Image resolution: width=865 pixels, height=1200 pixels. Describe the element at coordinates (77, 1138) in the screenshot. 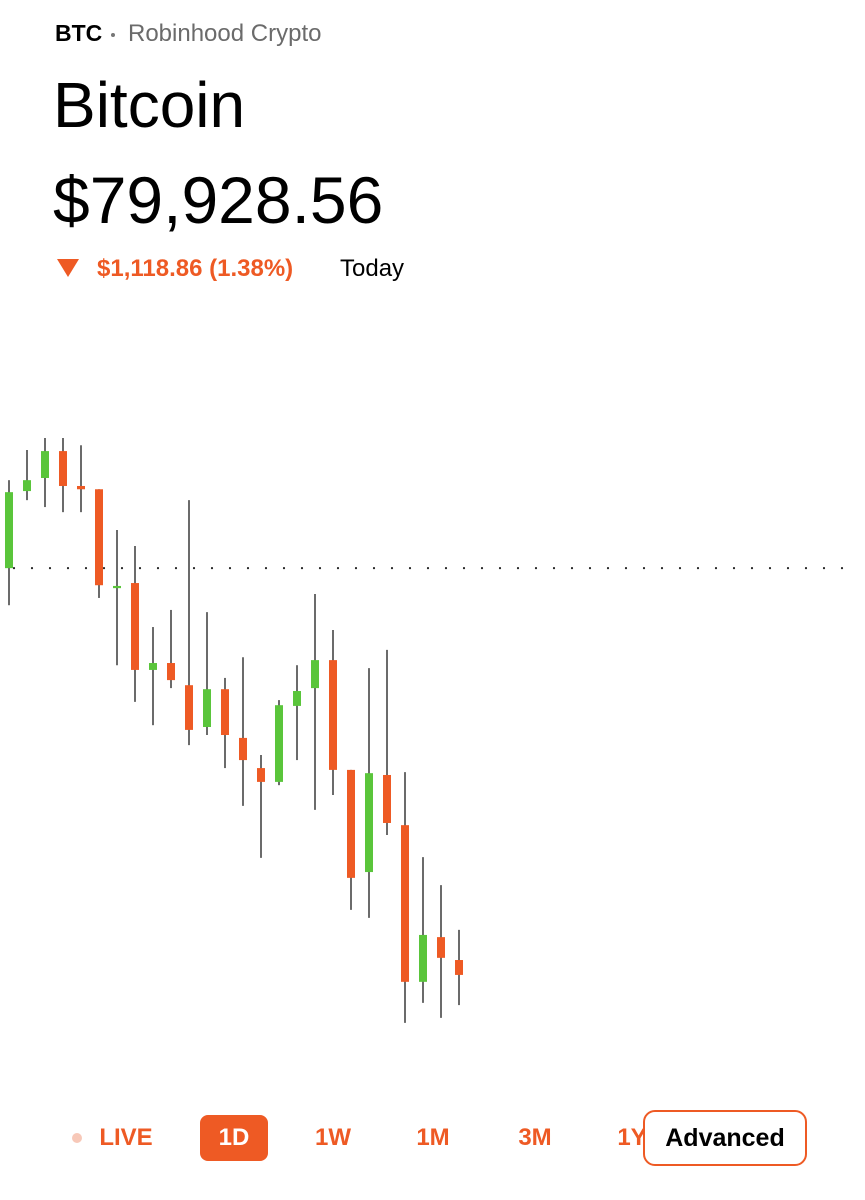

I see `live-indicator` at that location.